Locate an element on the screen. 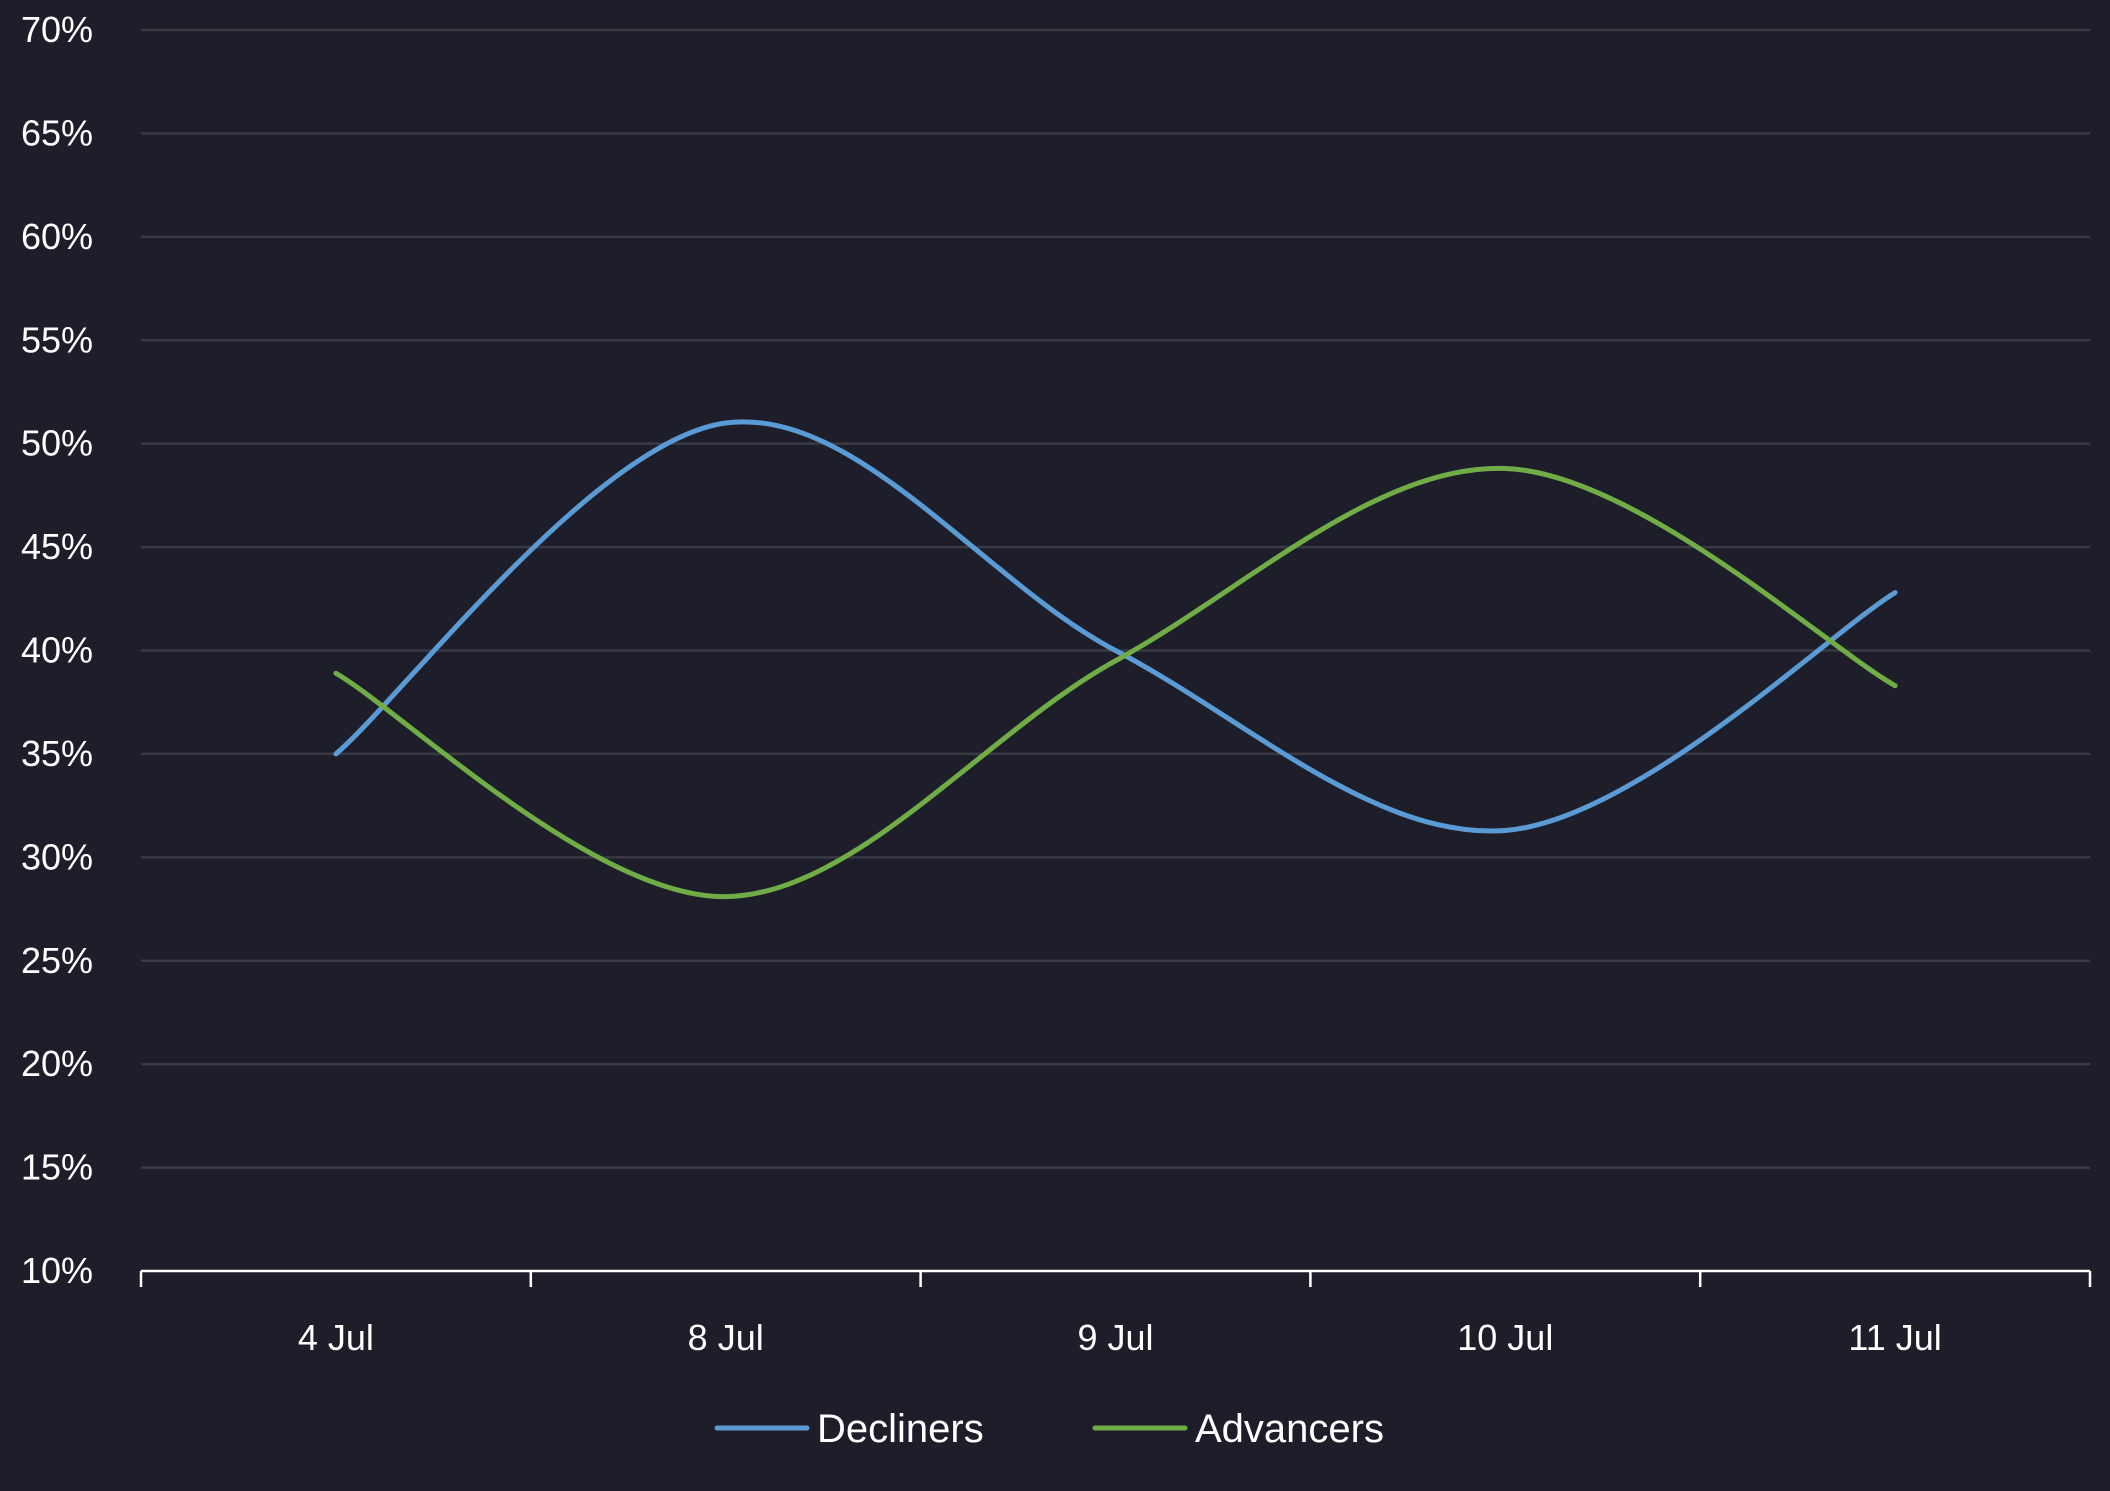  y-tick-label: 20% is located at coordinates (57, 1063).